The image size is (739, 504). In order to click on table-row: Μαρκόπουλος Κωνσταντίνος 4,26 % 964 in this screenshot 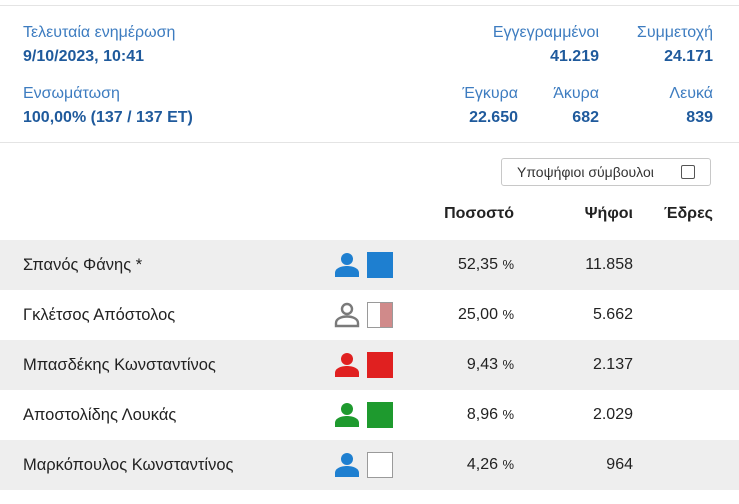, I will do `click(369, 465)`.